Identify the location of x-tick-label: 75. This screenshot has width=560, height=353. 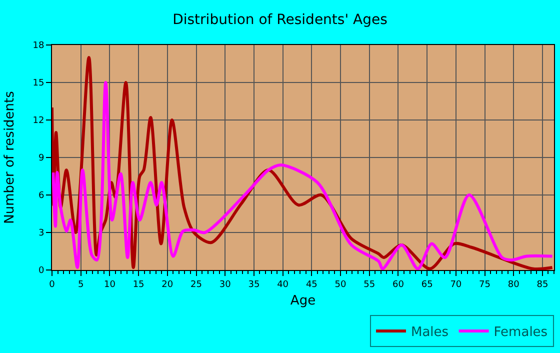
(484, 285).